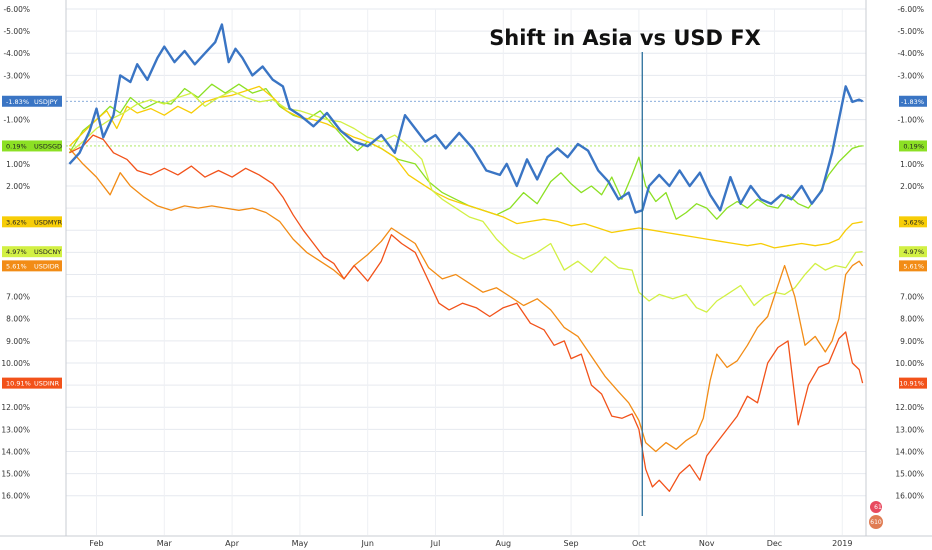  Describe the element at coordinates (912, 341) in the screenshot. I see `y-tick-label-right: 9.00%` at that location.